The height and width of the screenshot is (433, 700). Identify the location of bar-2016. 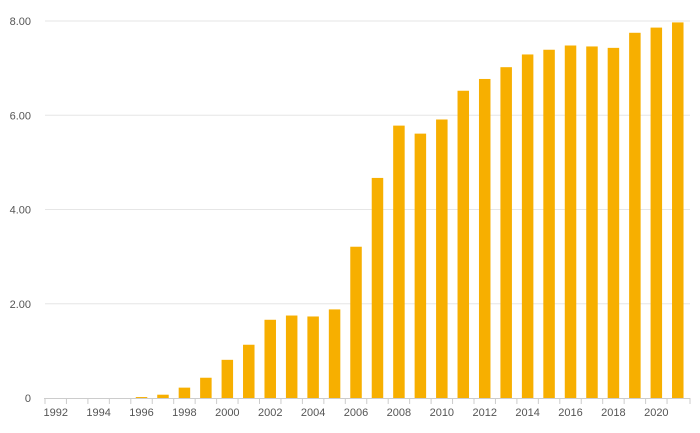
(570, 221).